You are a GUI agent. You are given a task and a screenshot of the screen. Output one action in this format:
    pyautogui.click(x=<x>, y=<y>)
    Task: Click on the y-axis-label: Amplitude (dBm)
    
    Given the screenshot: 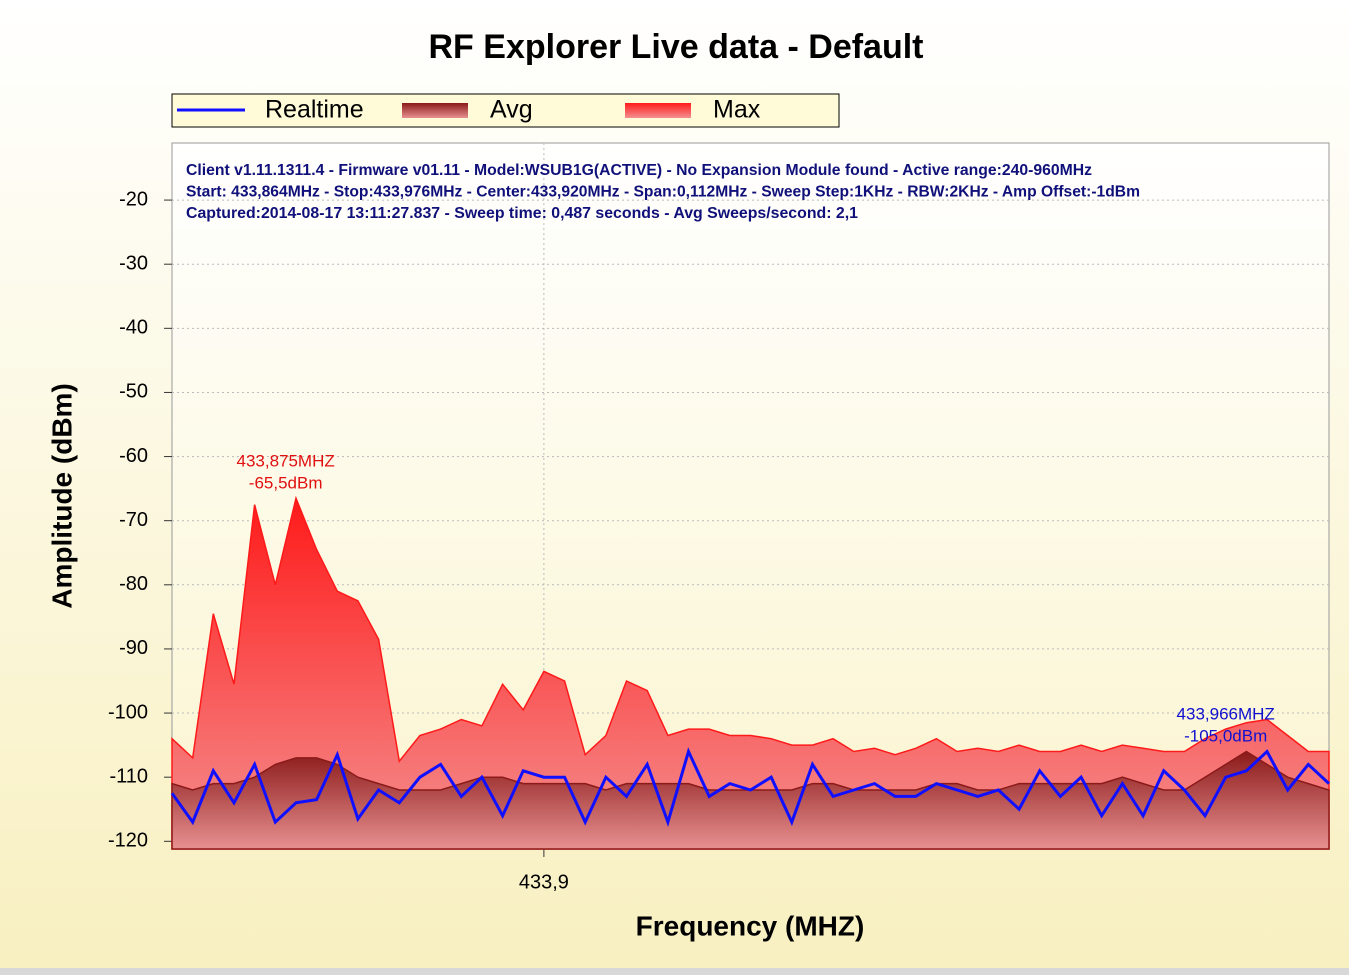 What is the action you would take?
    pyautogui.click(x=61, y=496)
    